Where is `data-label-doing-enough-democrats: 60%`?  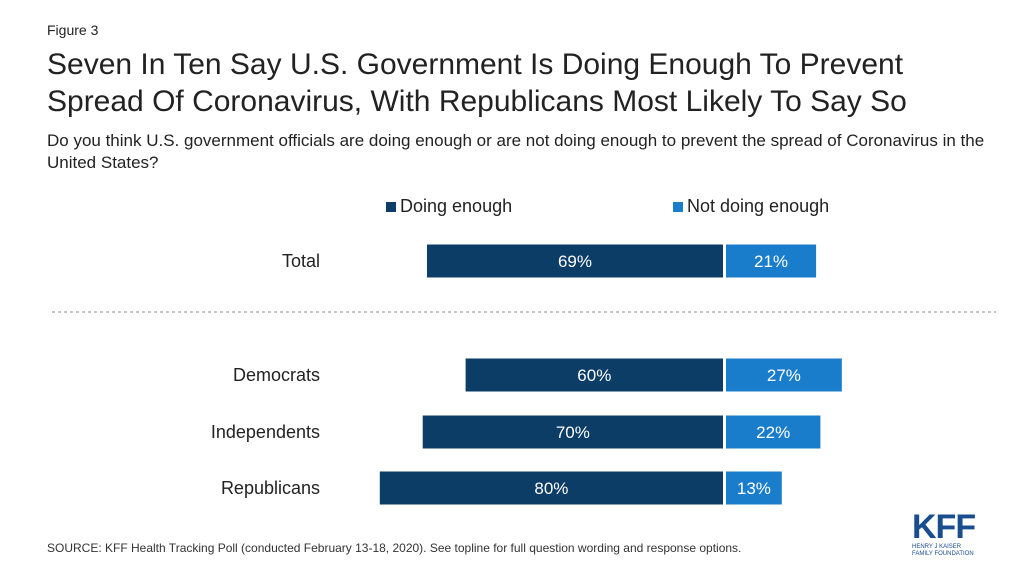 data-label-doing-enough-democrats: 60% is located at coordinates (594, 375).